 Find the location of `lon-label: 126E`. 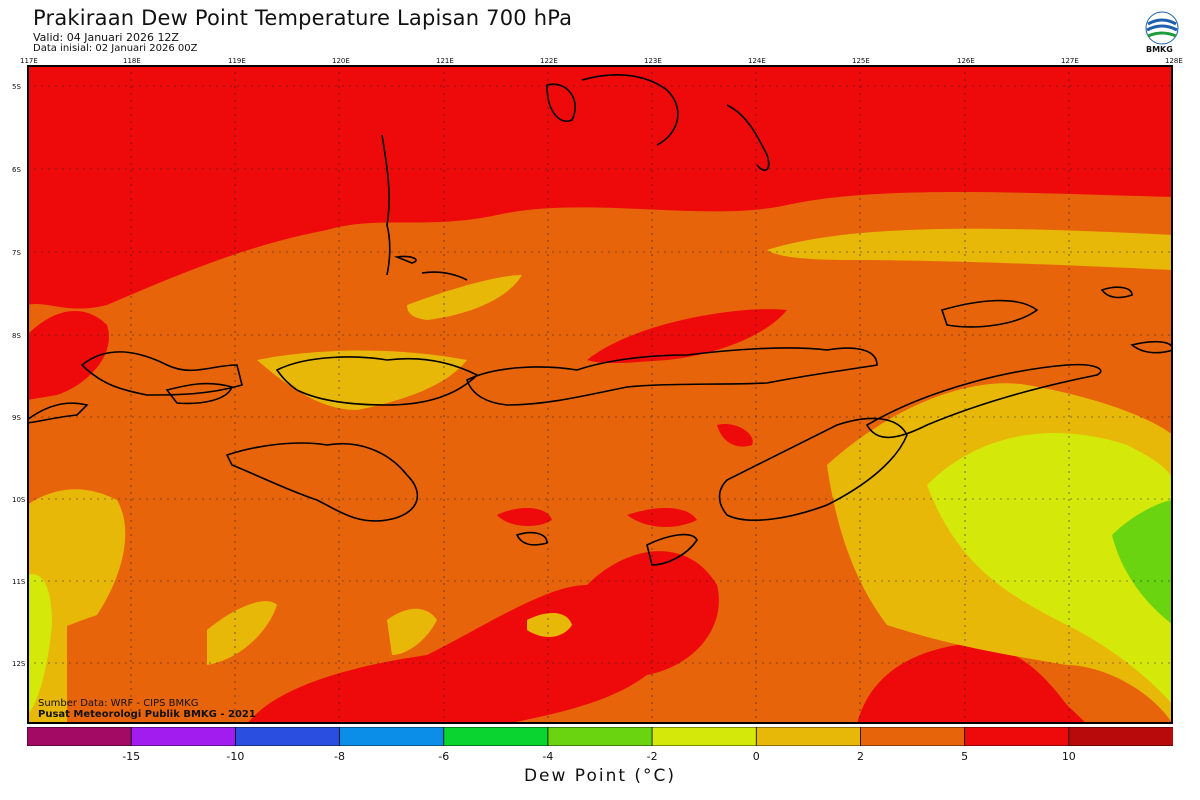

lon-label: 126E is located at coordinates (966, 61).